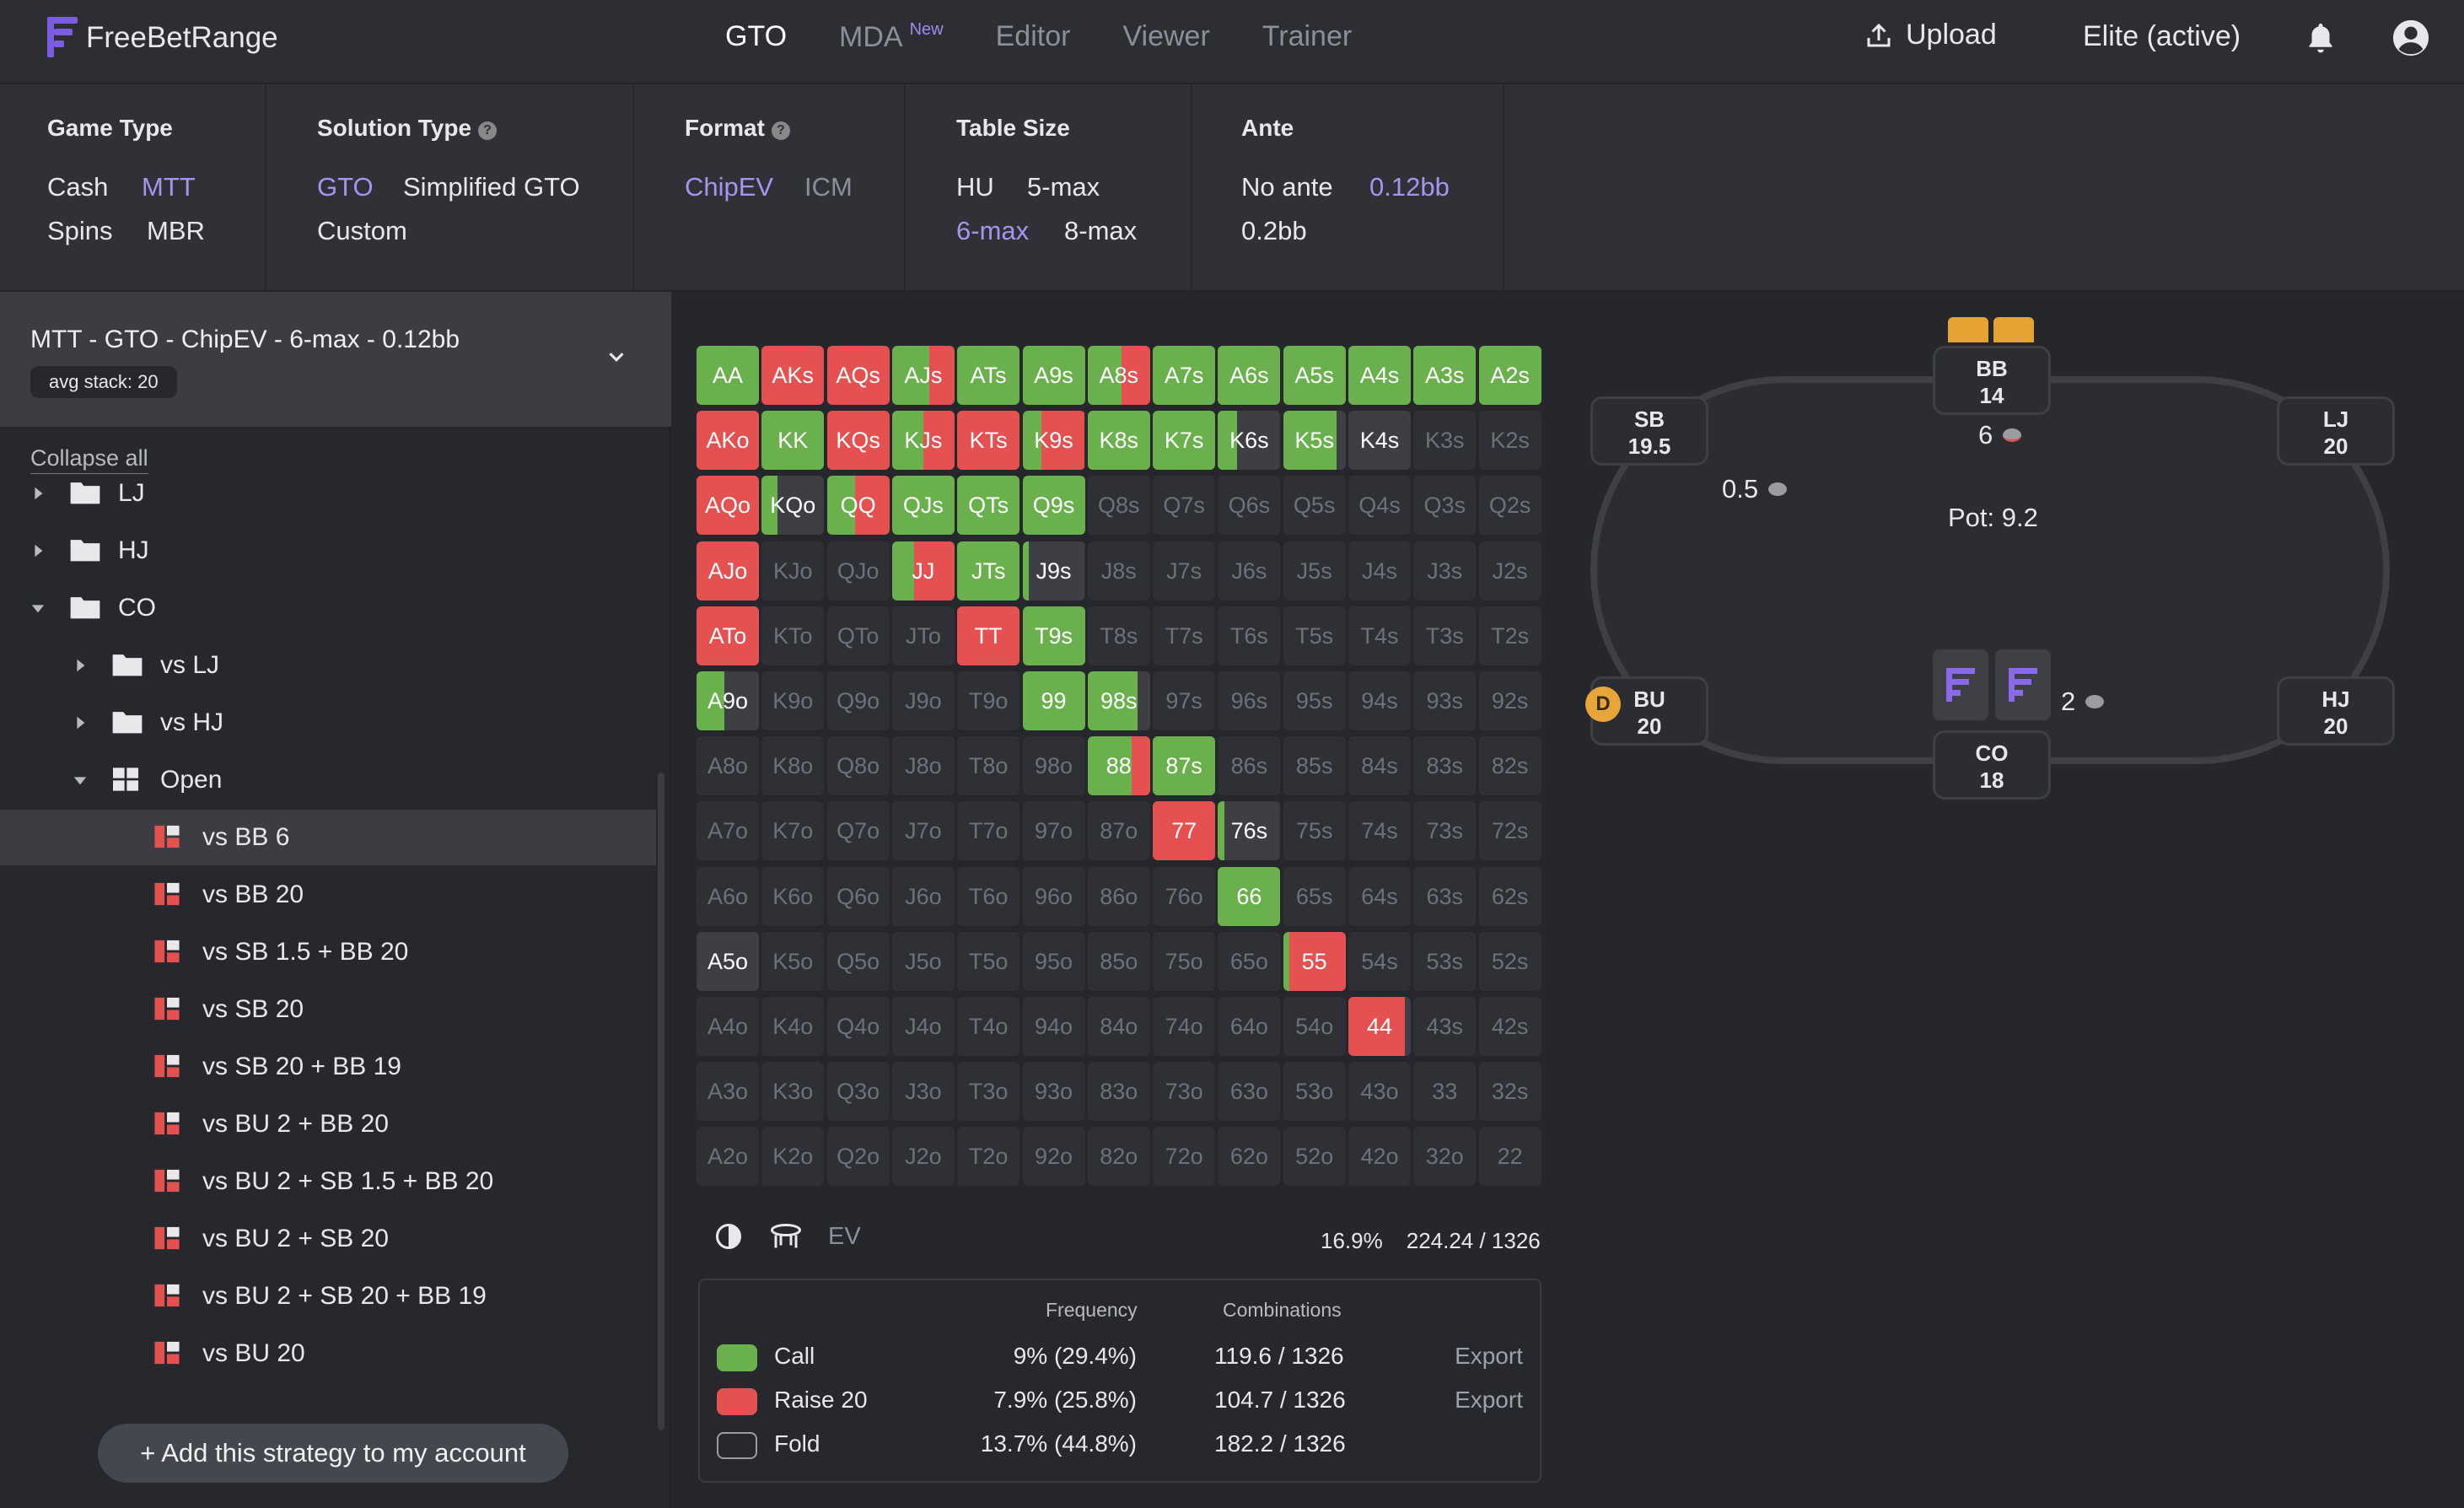 This screenshot has height=1508, width=2464. Describe the element at coordinates (728, 766) in the screenshot. I see `hand-cell-a8o: A8o` at that location.